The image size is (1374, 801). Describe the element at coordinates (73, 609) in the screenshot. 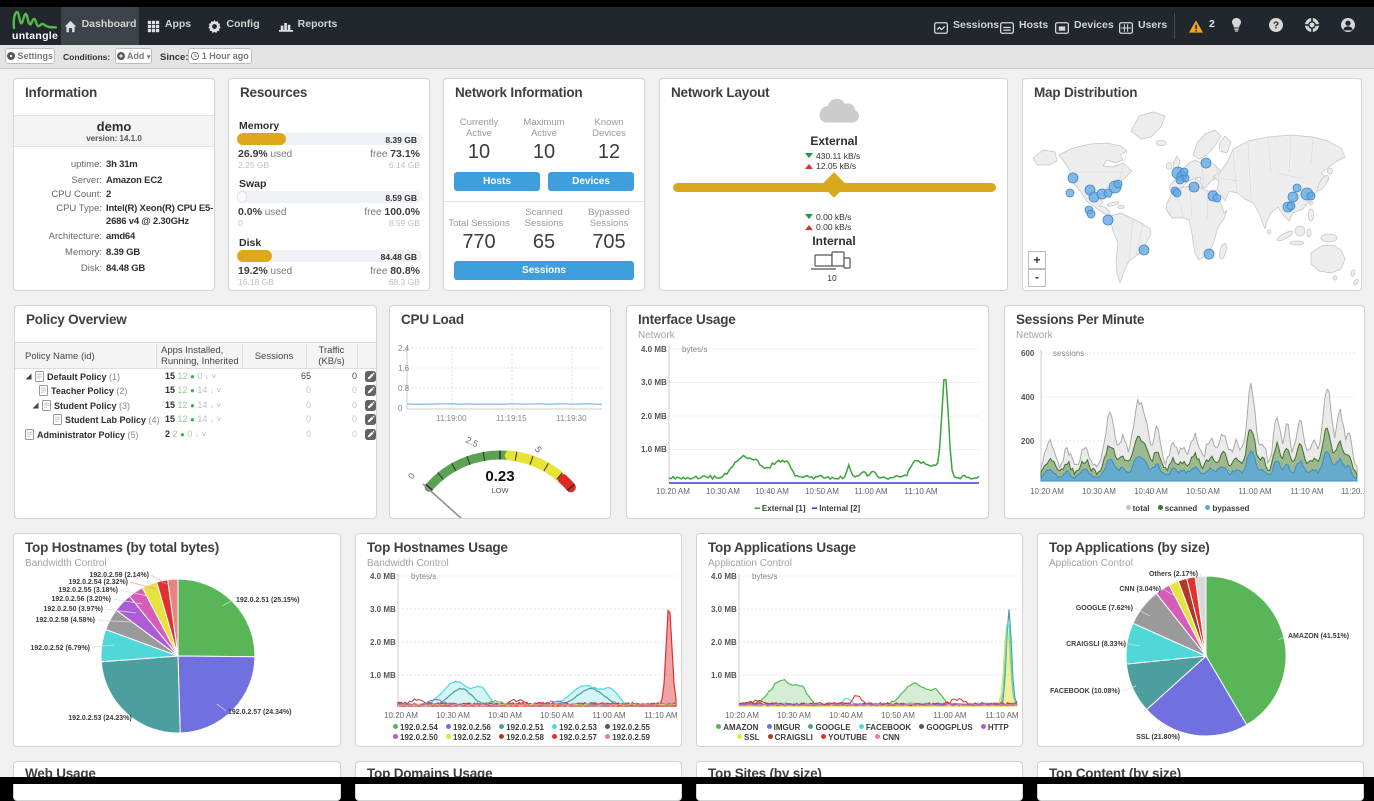

I see `svg-text: 192.0.2.50 (3.97%)` at that location.